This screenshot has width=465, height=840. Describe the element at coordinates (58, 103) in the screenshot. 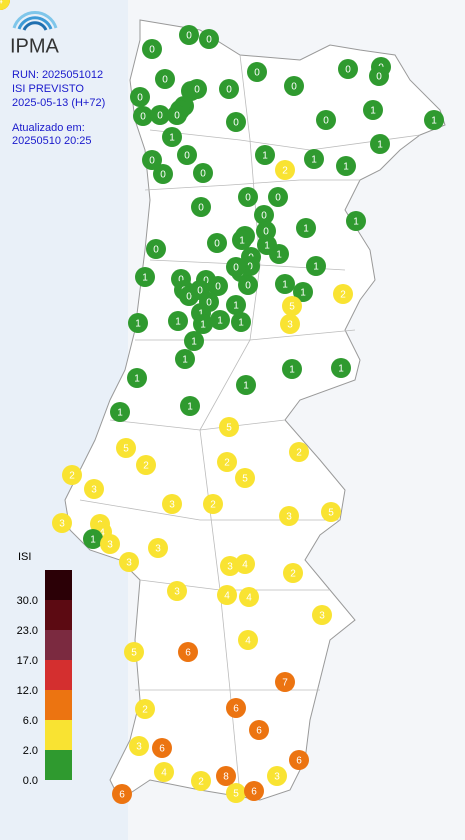

I see `forecast: 2025-05-13 (H+72)` at that location.